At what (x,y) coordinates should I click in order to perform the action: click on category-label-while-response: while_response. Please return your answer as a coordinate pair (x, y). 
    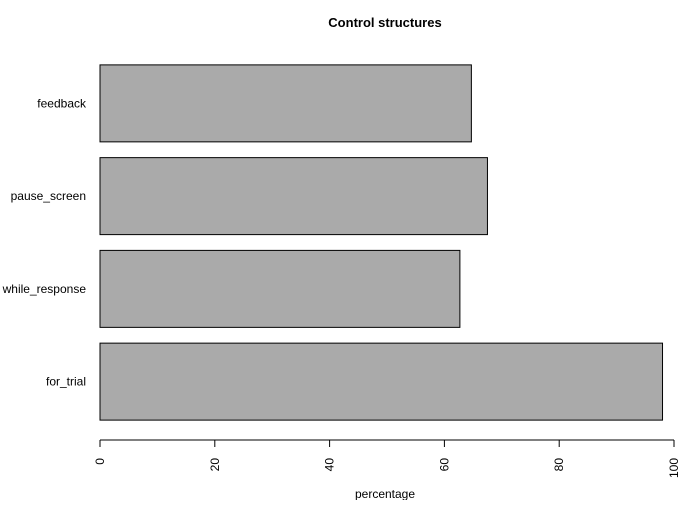
    Looking at the image, I should click on (44, 289).